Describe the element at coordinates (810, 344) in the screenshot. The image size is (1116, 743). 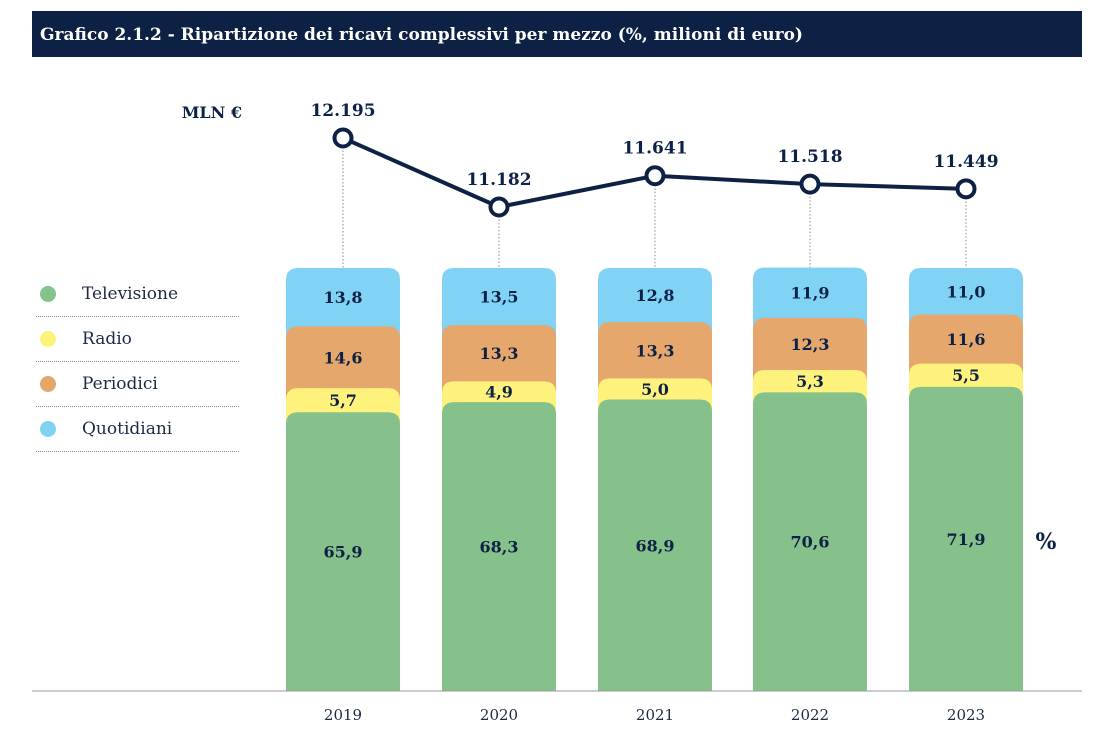
I see `bar-value-label: 12,3` at that location.